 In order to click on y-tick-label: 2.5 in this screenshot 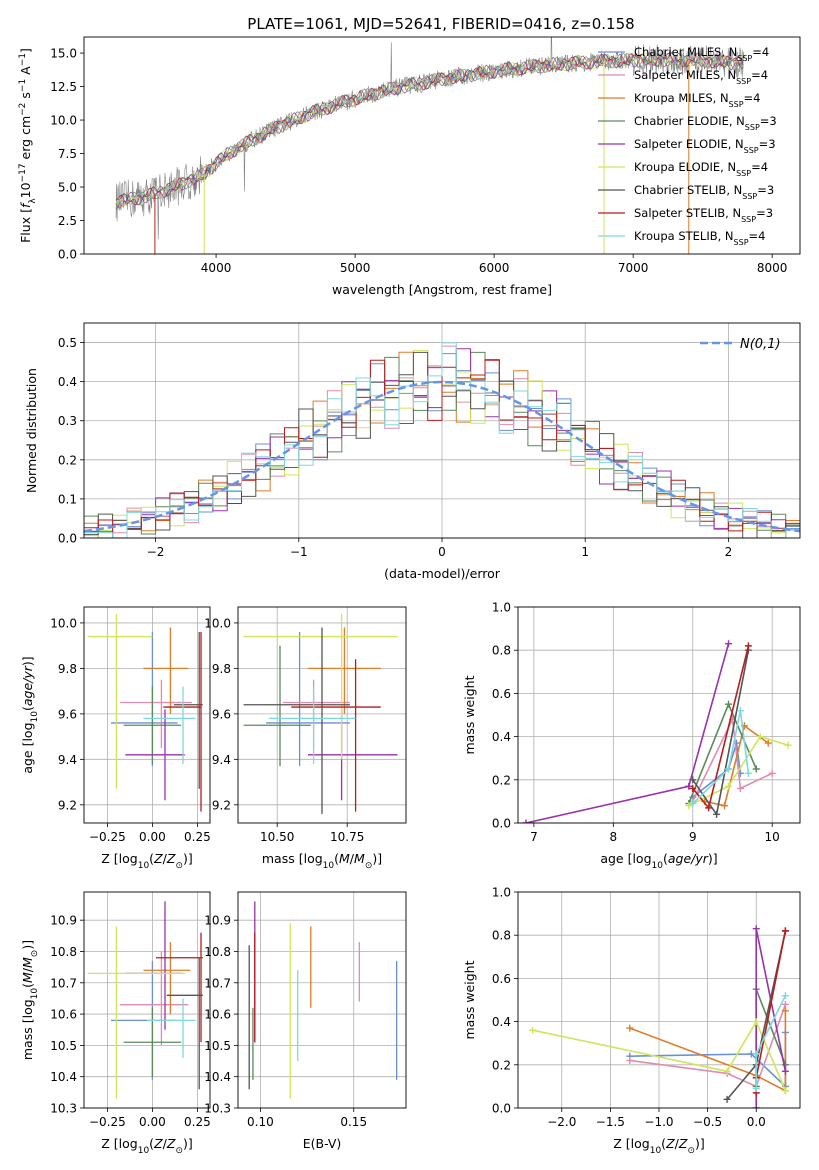, I will do `click(67, 221)`.